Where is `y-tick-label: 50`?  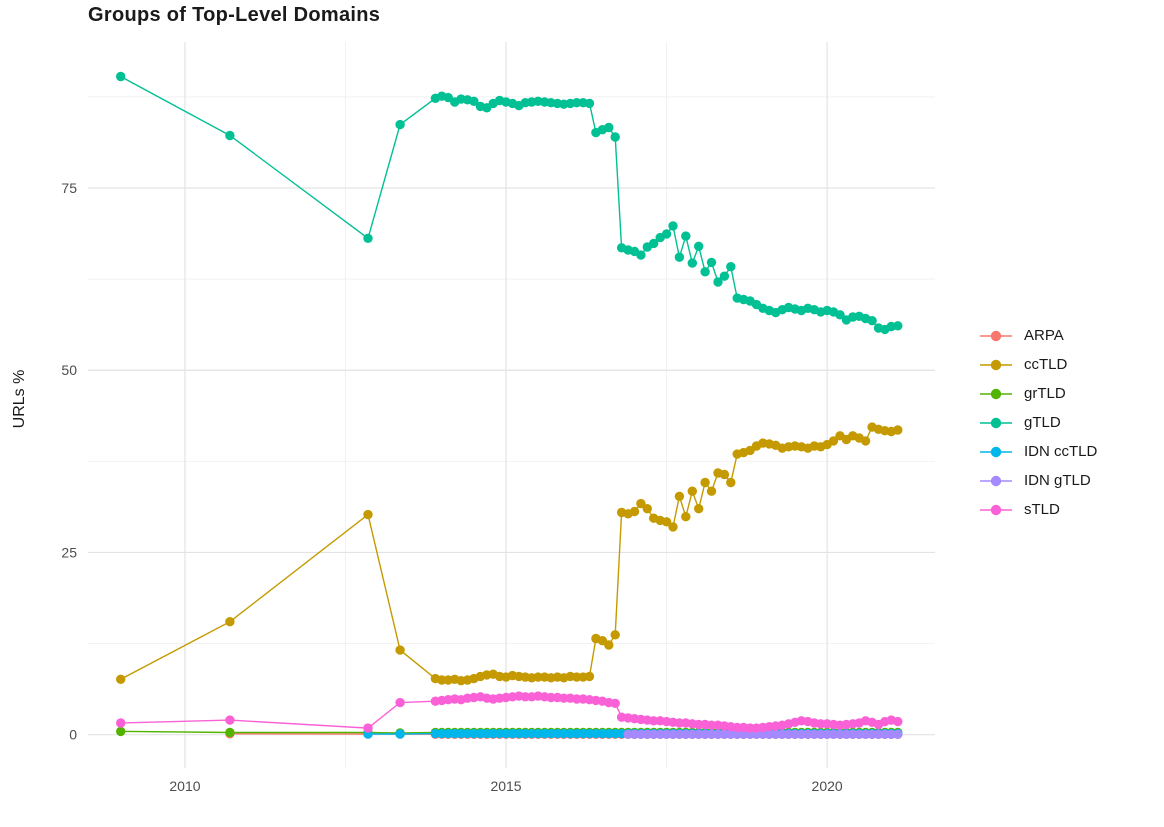
y-tick-label: 50 is located at coordinates (69, 370).